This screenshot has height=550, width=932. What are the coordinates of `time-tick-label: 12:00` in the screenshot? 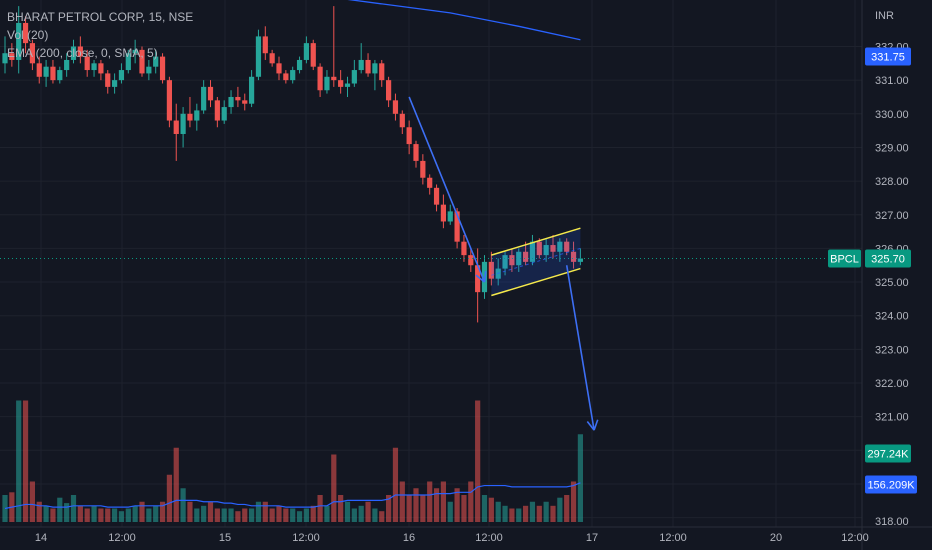 It's located at (673, 538).